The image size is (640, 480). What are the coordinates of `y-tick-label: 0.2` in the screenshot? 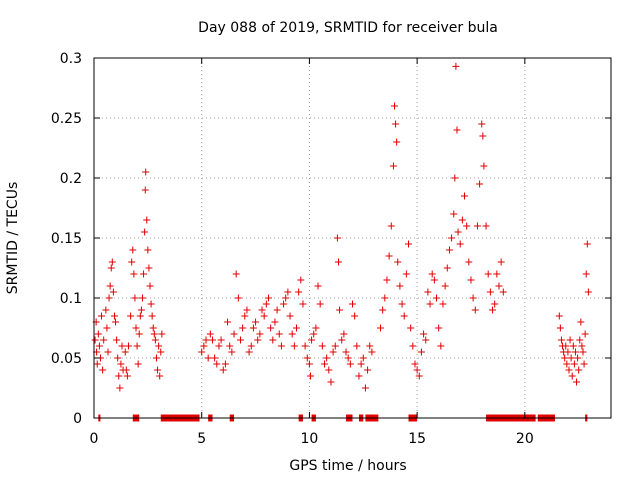 It's located at (71, 179).